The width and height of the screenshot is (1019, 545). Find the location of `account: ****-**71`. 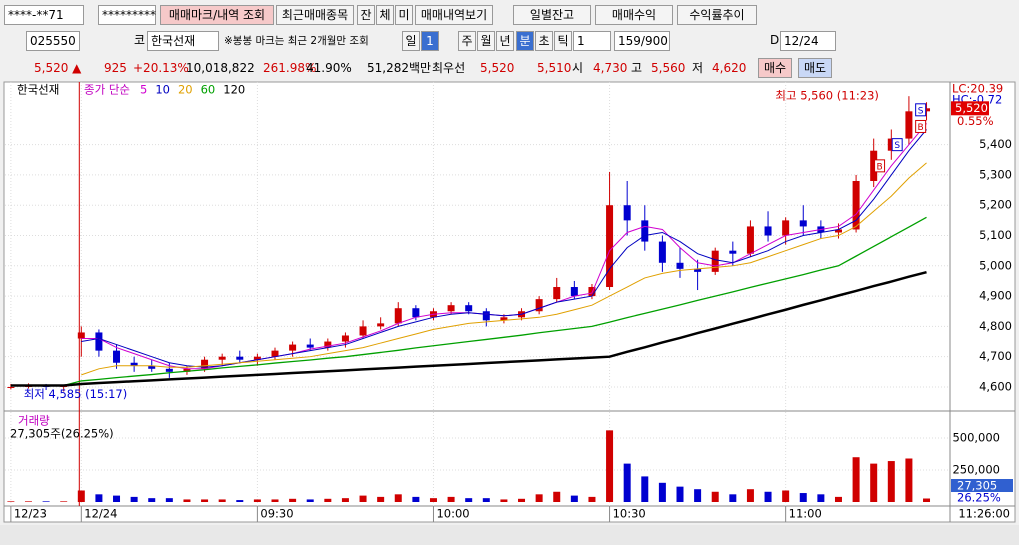

account: ****-**71 is located at coordinates (44, 15).